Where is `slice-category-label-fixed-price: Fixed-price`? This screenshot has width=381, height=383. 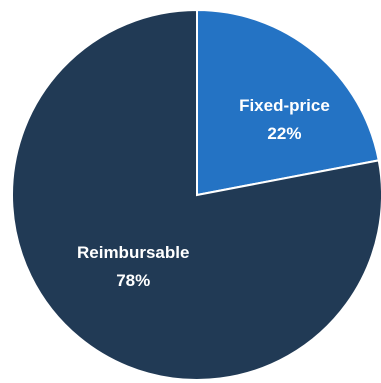
slice-category-label-fixed-price: Fixed-price is located at coordinates (284, 105).